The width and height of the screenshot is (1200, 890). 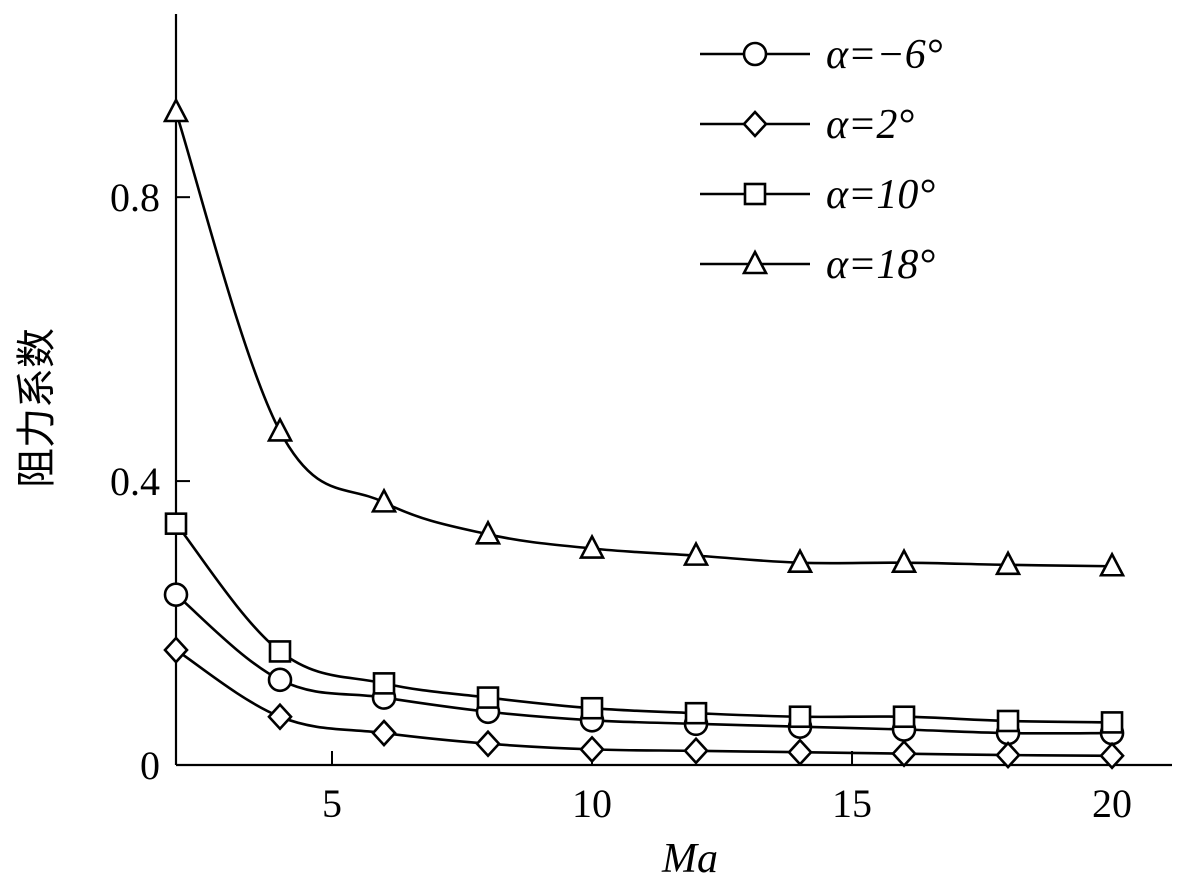 What do you see at coordinates (870, 125) in the screenshot?
I see `legend-label: α=2°` at bounding box center [870, 125].